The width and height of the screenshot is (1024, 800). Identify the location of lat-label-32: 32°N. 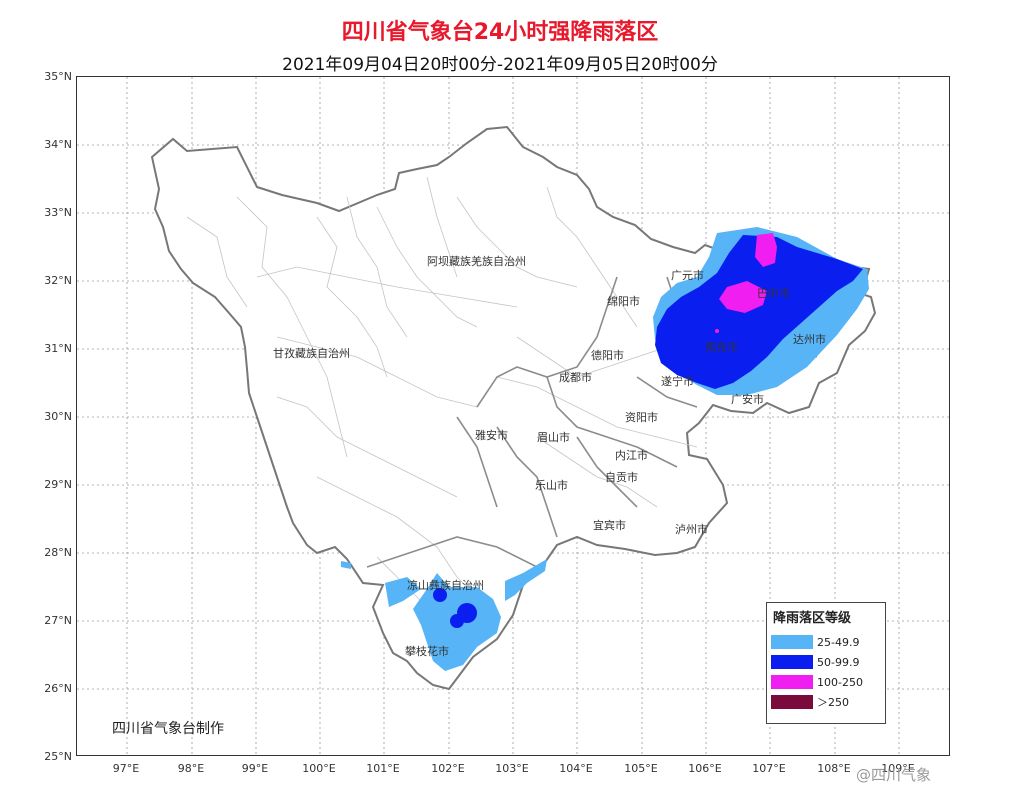
(58, 280).